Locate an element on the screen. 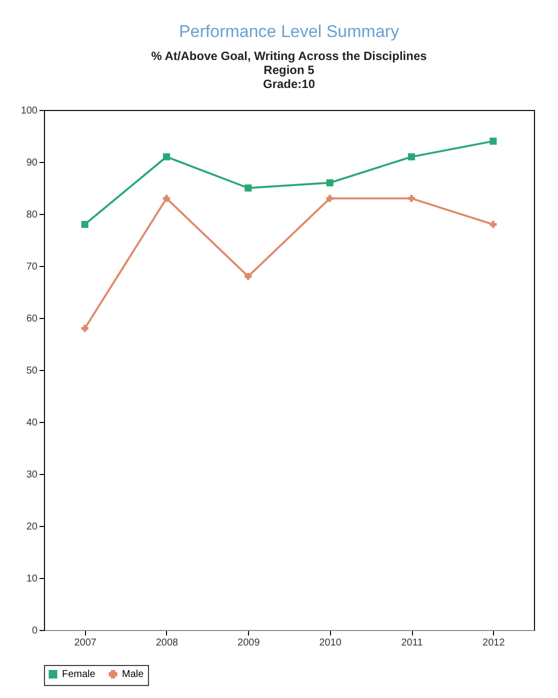 The height and width of the screenshot is (698, 558). y-tick-label: 50 is located at coordinates (32, 371).